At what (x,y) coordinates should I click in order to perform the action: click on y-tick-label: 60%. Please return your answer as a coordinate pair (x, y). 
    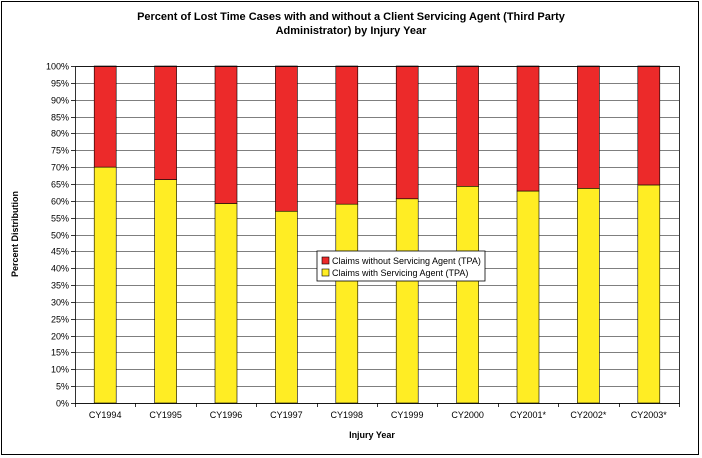
    Looking at the image, I should click on (60, 202).